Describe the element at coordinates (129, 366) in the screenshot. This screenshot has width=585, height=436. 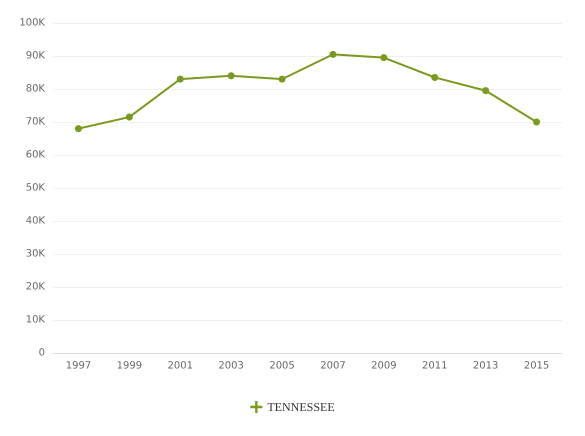
I see `x-tick-label: 1999` at that location.